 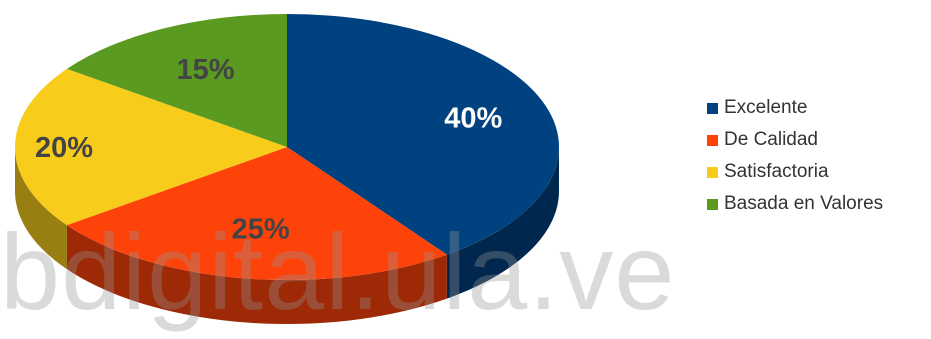 What do you see at coordinates (64, 148) in the screenshot?
I see `data-label: 20%` at bounding box center [64, 148].